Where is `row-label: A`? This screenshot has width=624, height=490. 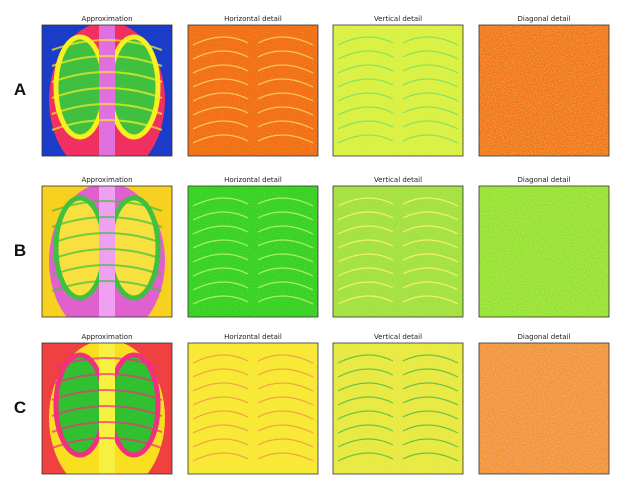
row-label: A is located at coordinates (20, 89).